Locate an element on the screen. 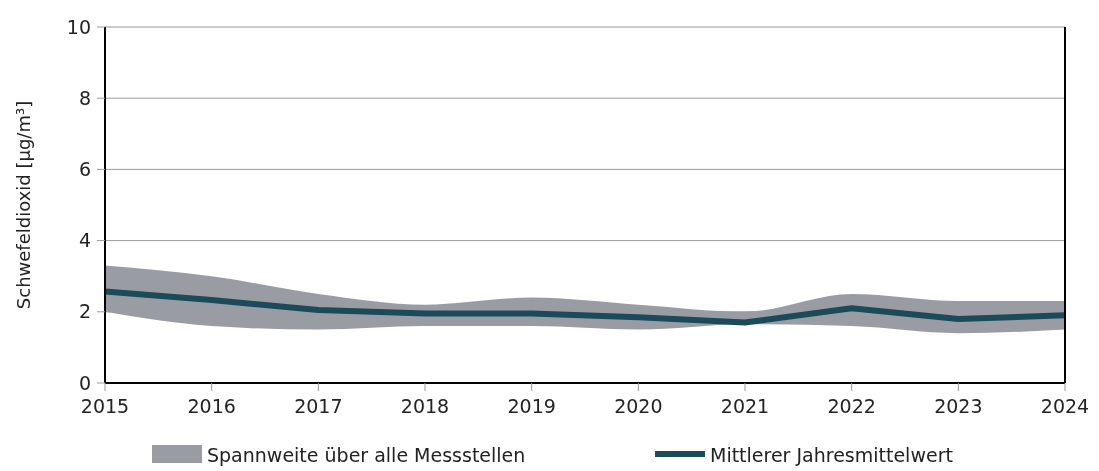 This screenshot has height=471, width=1099. x-tick-label: 2020 is located at coordinates (638, 406).